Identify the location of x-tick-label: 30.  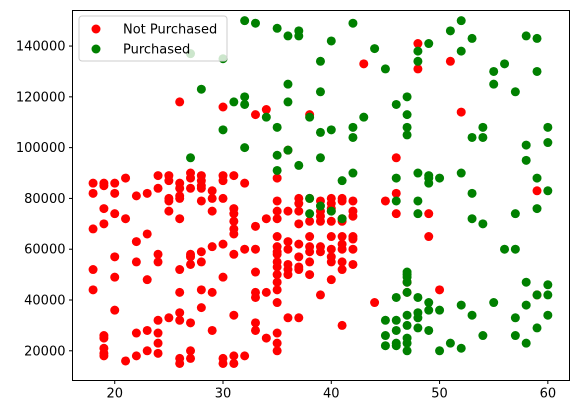
(223, 394).